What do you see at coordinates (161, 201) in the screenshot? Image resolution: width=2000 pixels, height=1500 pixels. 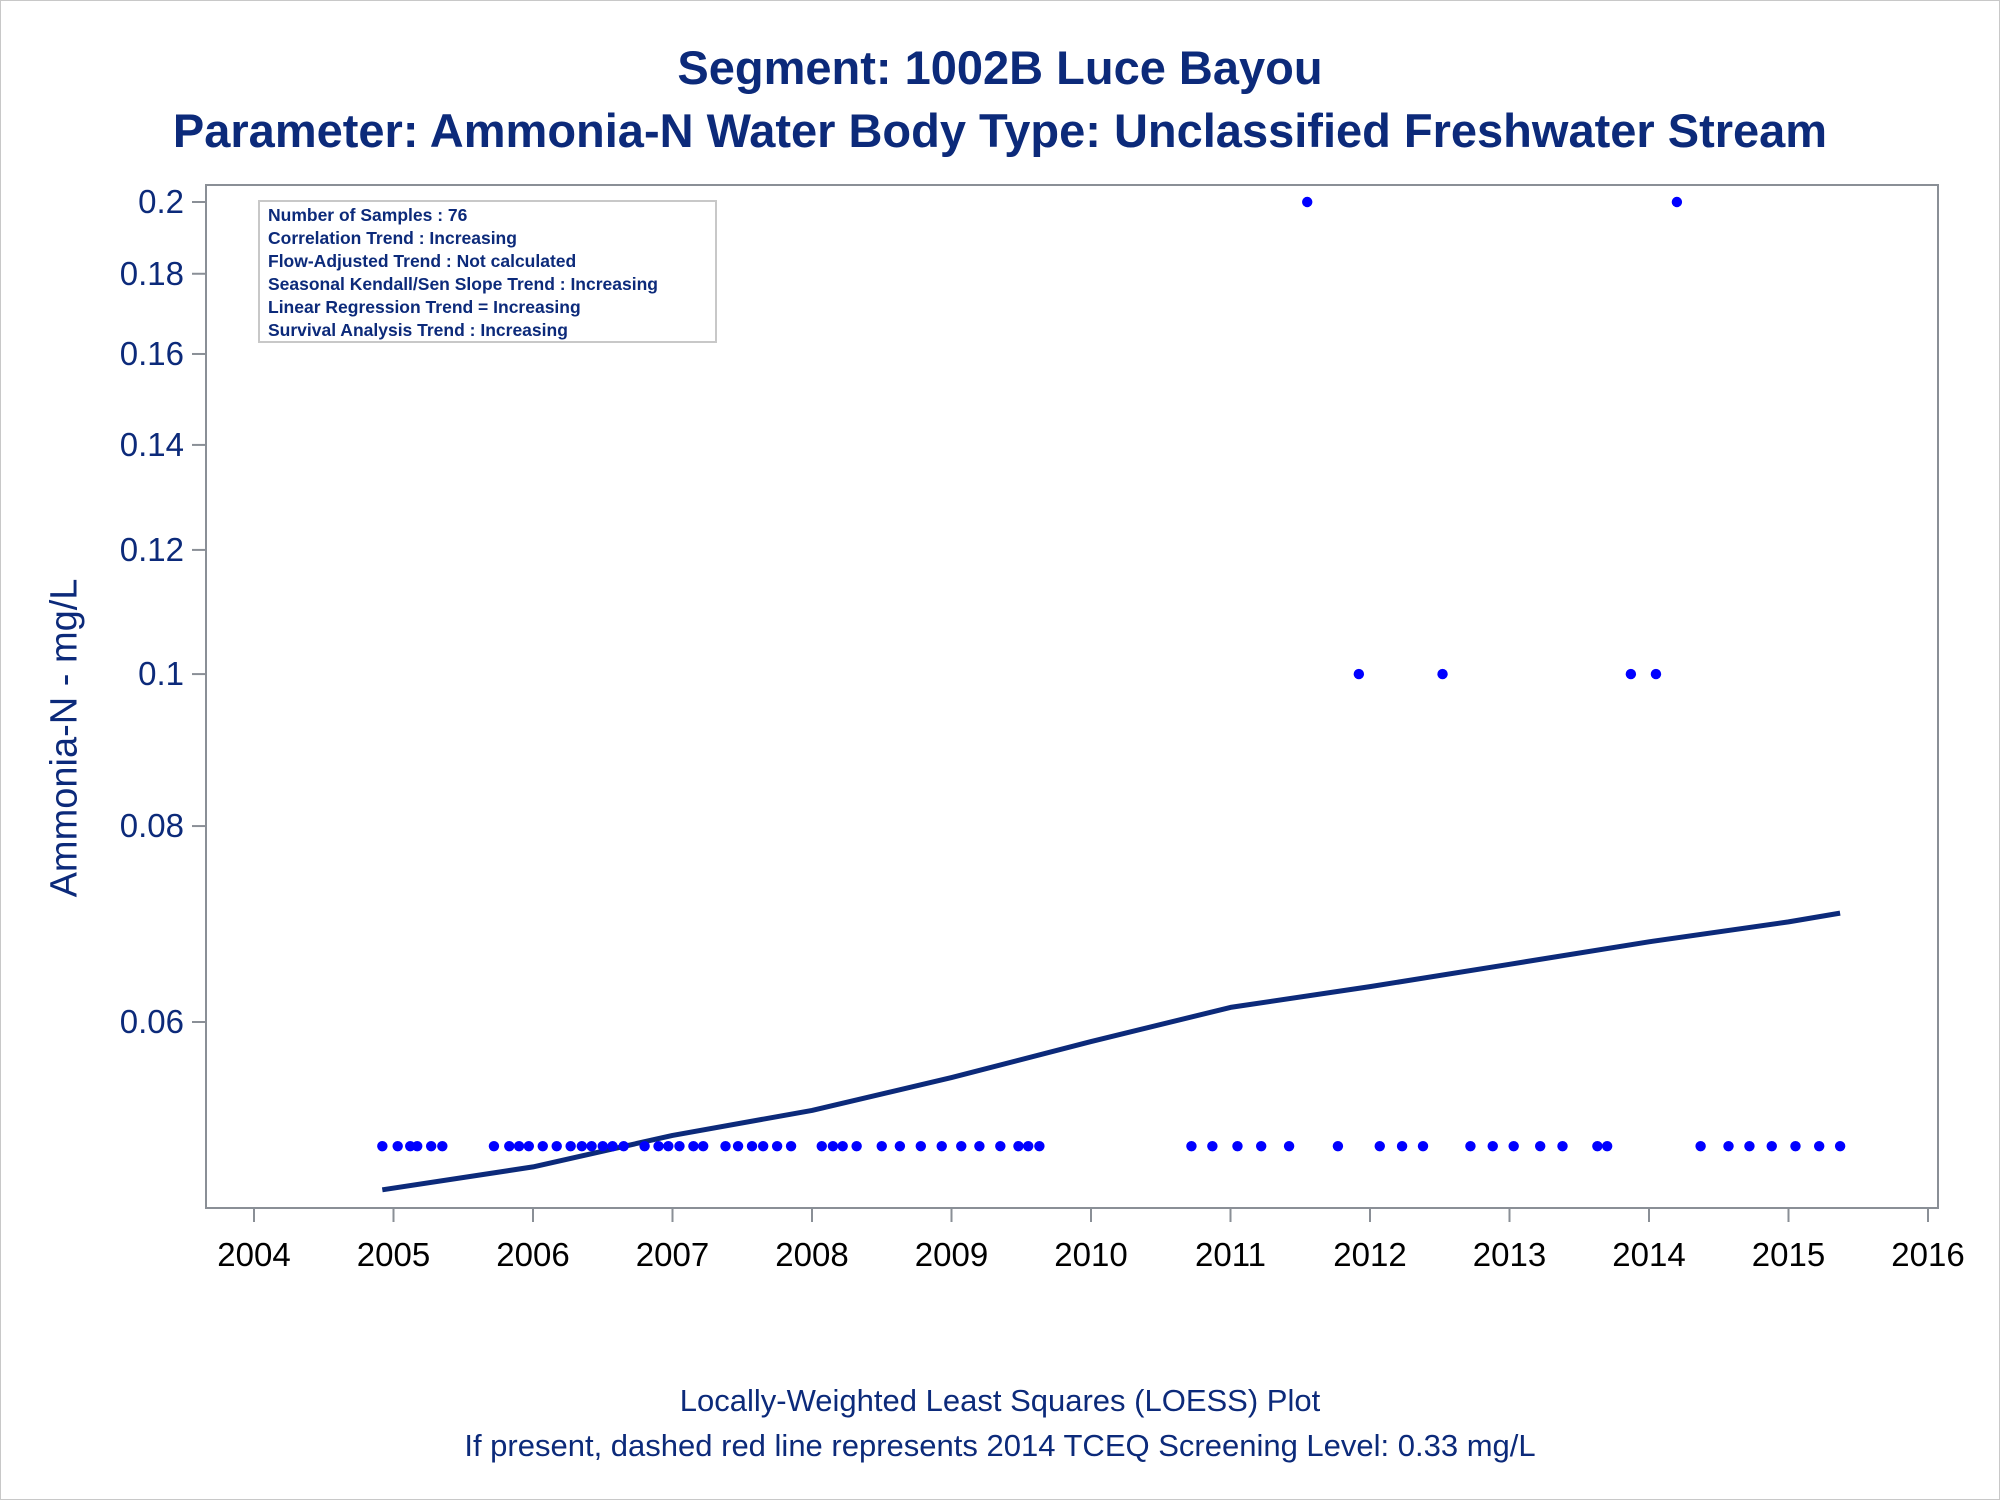 I see `y-tick-label: 0.2` at bounding box center [161, 201].